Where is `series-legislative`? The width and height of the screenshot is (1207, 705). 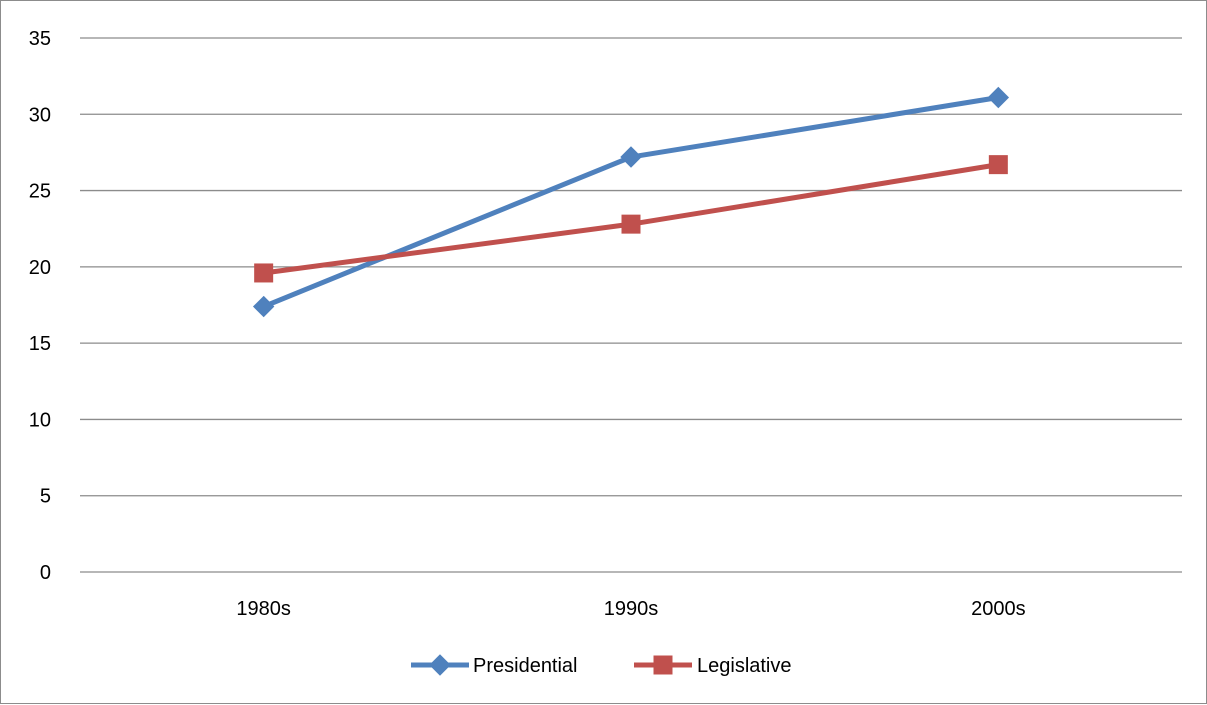
series-legislative is located at coordinates (631, 219).